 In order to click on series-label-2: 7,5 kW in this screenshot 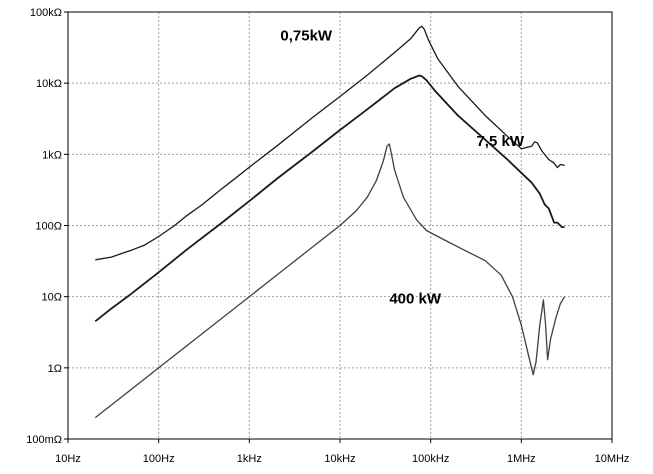, I will do `click(500, 141)`.